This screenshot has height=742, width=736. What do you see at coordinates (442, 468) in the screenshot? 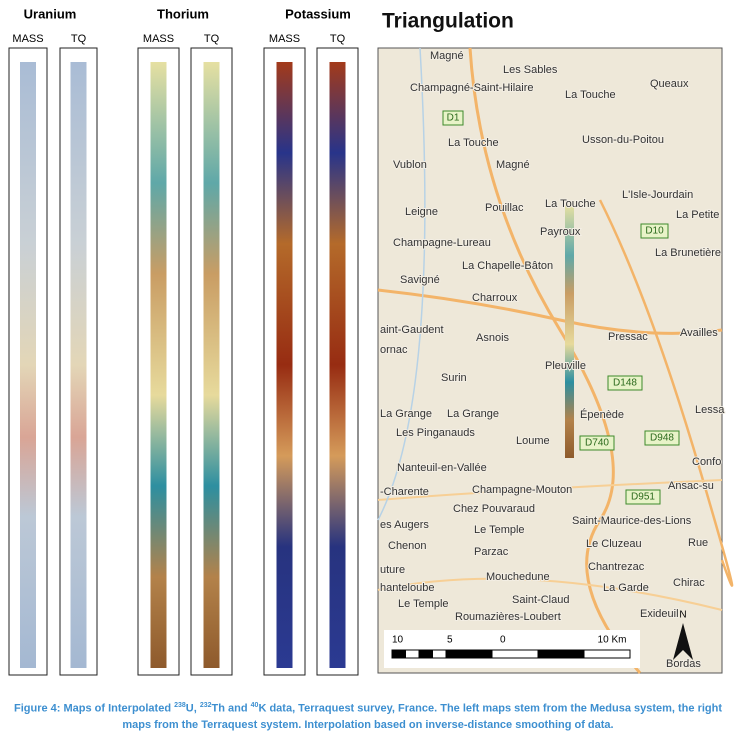
I see `place-label: Nanteuil-en-Vallée` at bounding box center [442, 468].